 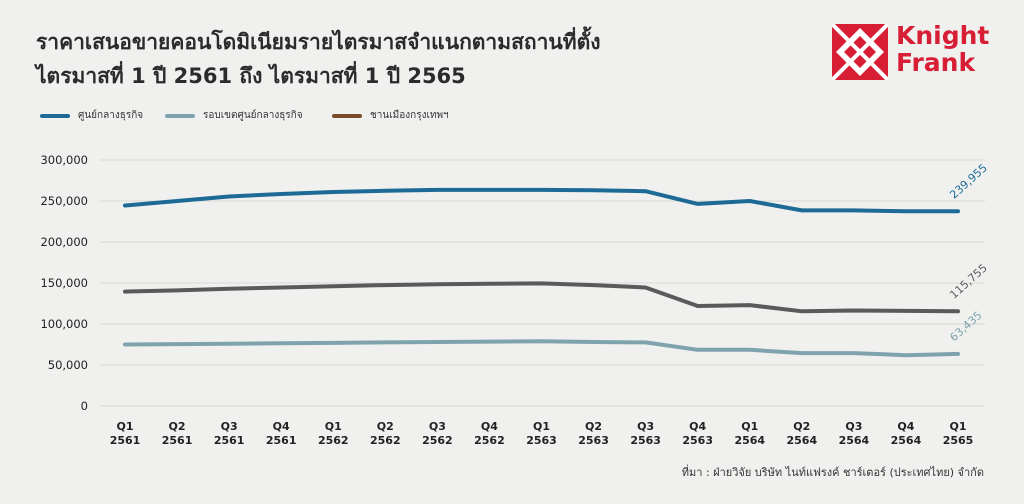 What do you see at coordinates (968, 281) in the screenshot?
I see `series-end-label-2: 115,755` at bounding box center [968, 281].